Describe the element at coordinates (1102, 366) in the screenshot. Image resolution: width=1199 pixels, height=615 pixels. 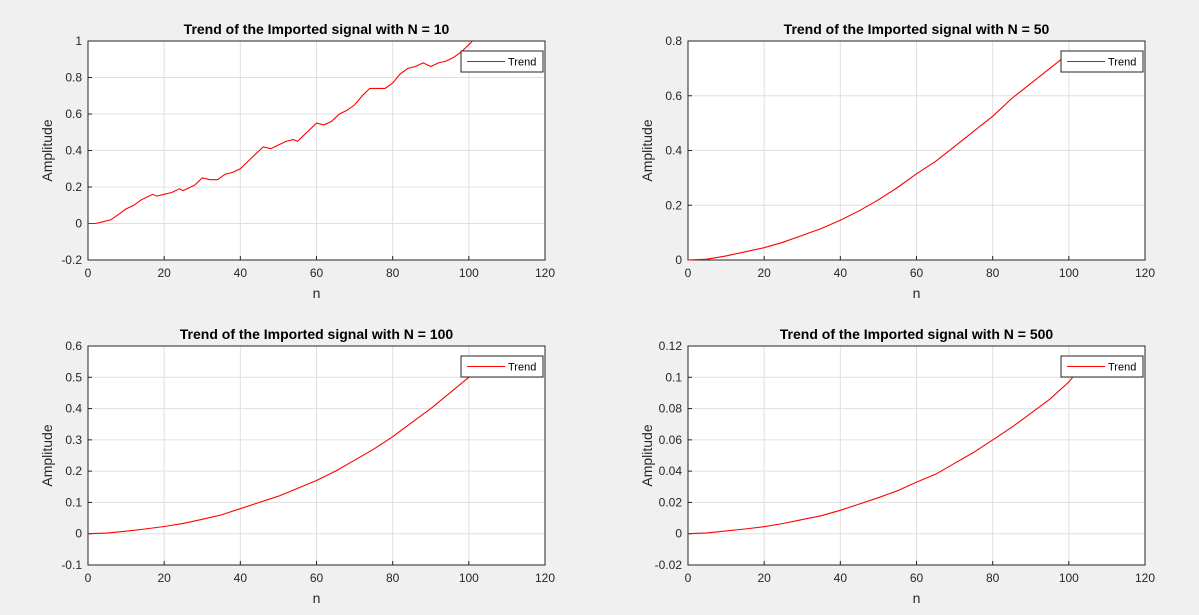
I see `subplot-4-legend: Trend` at that location.